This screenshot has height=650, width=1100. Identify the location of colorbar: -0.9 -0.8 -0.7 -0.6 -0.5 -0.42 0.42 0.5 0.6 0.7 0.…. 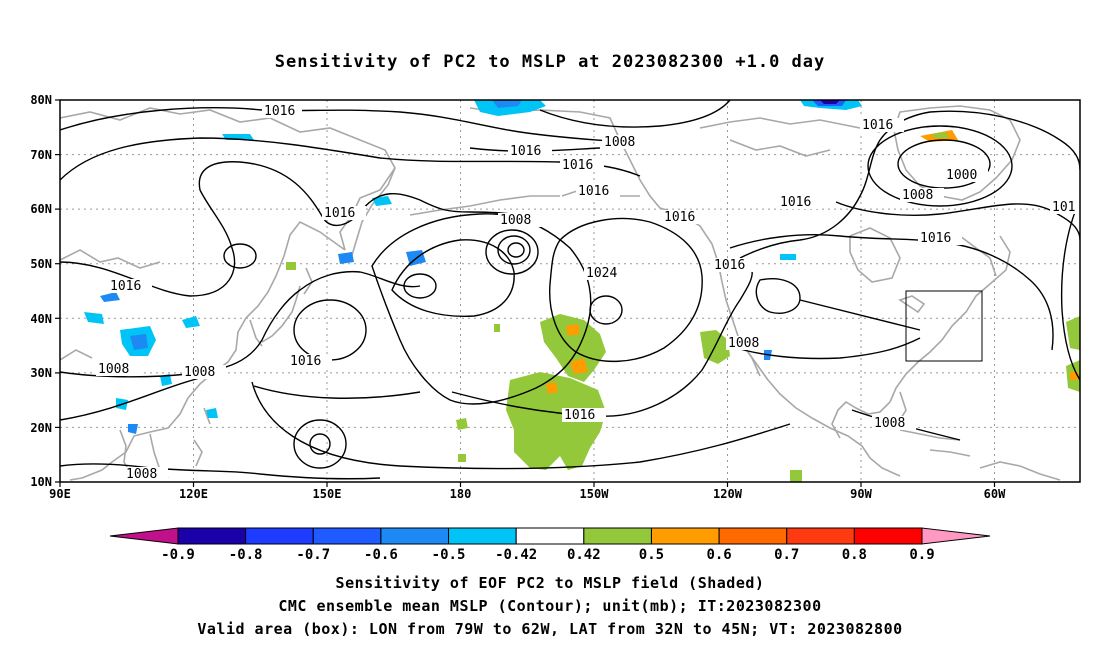
(550, 545).